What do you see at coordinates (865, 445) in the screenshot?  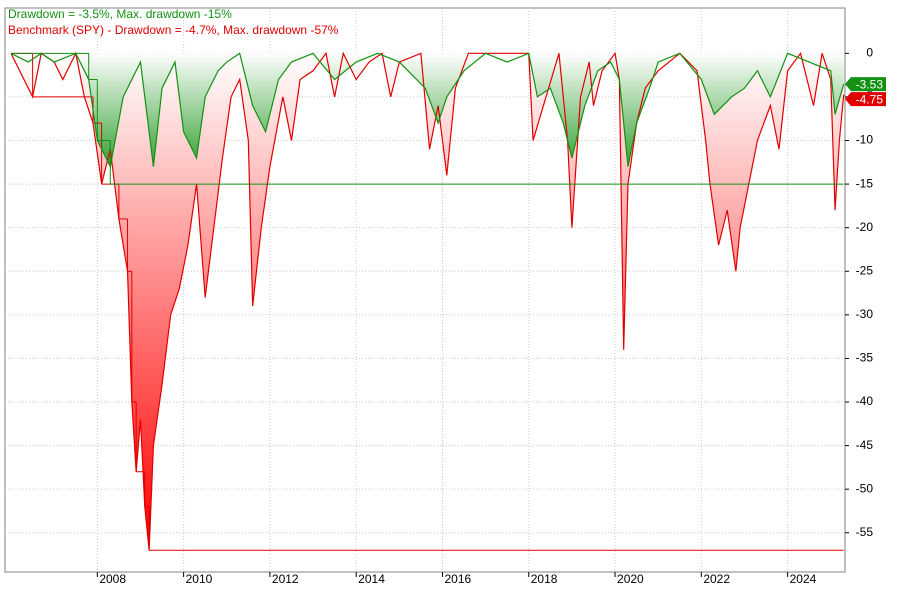 I see `y-tick-label: -45` at bounding box center [865, 445].